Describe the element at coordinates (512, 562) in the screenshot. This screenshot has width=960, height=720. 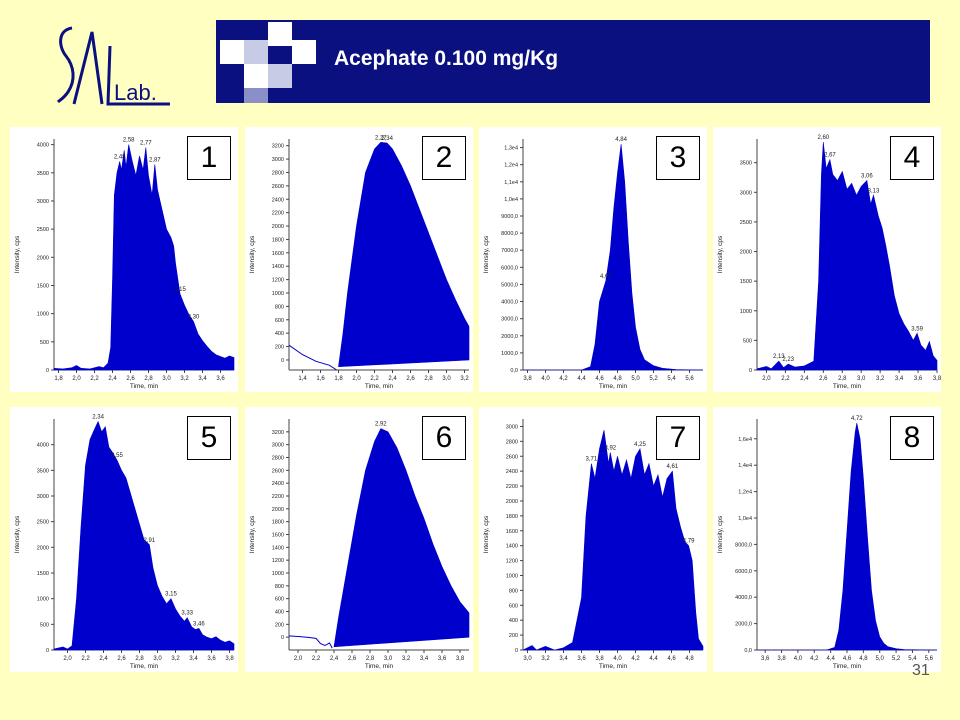
I see `y-tick-label: 1200` at that location.